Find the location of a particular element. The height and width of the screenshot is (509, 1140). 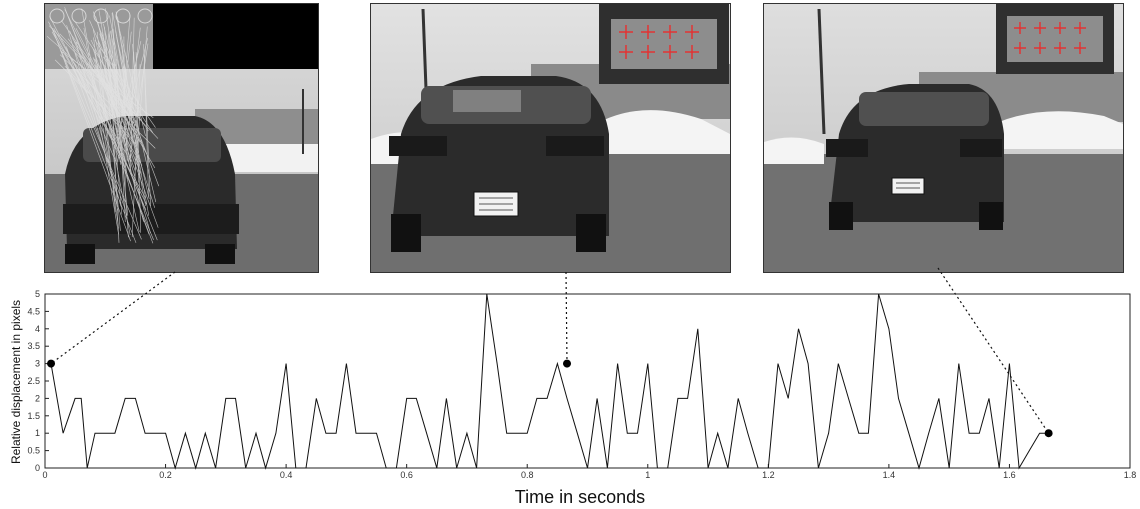

x-tick-label: 1 is located at coordinates (647, 475).